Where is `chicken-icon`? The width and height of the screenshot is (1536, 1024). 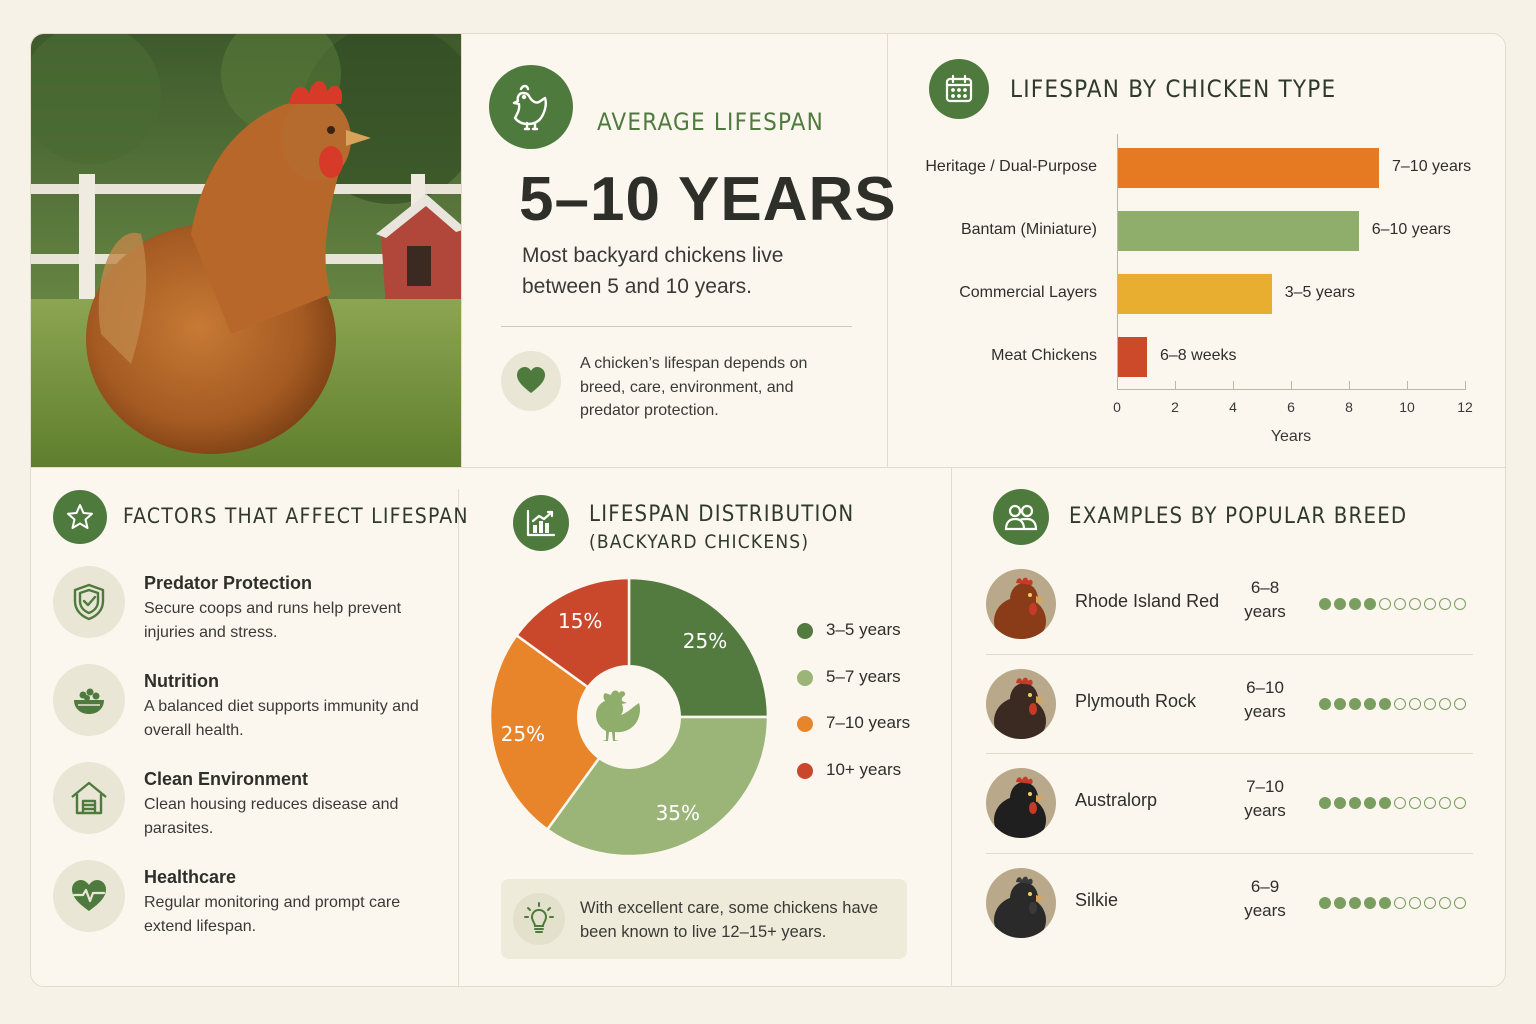
chicken-icon is located at coordinates (531, 107).